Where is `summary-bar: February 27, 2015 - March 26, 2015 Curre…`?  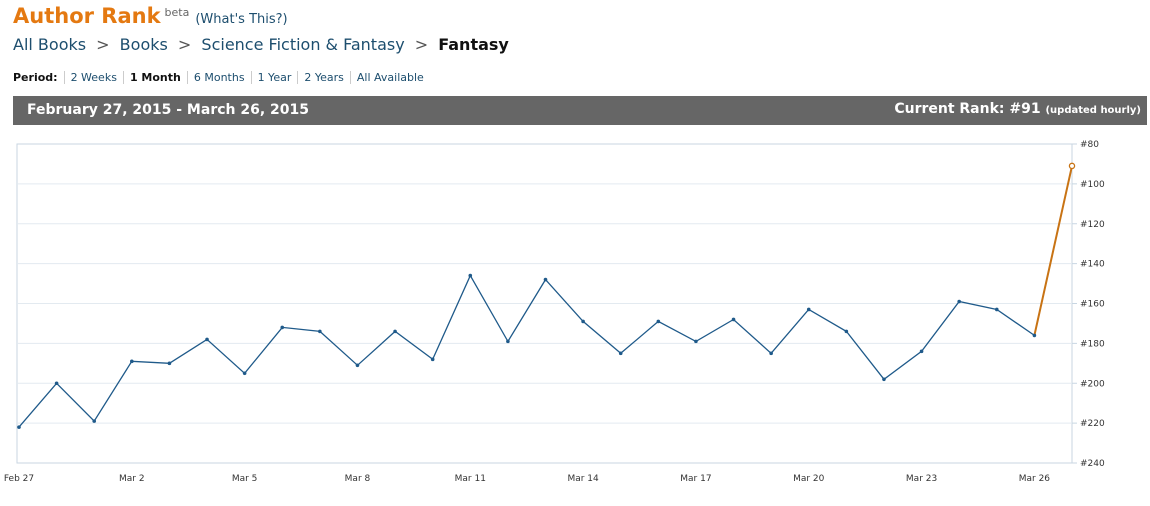 summary-bar: February 27, 2015 - March 26, 2015 Curre… is located at coordinates (580, 110).